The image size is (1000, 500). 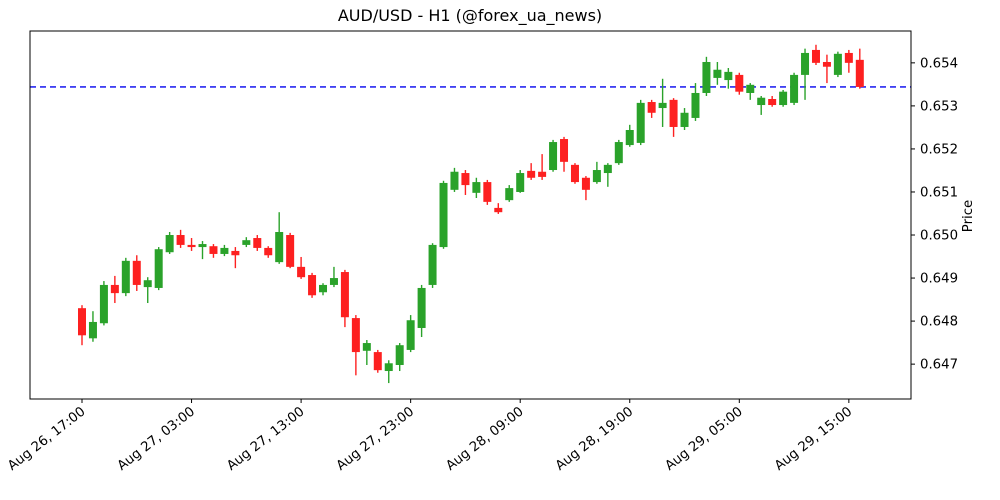 What do you see at coordinates (470, 16) in the screenshot?
I see `chart-title: AUD/USD - H1 (@forex_ua_news)` at bounding box center [470, 16].